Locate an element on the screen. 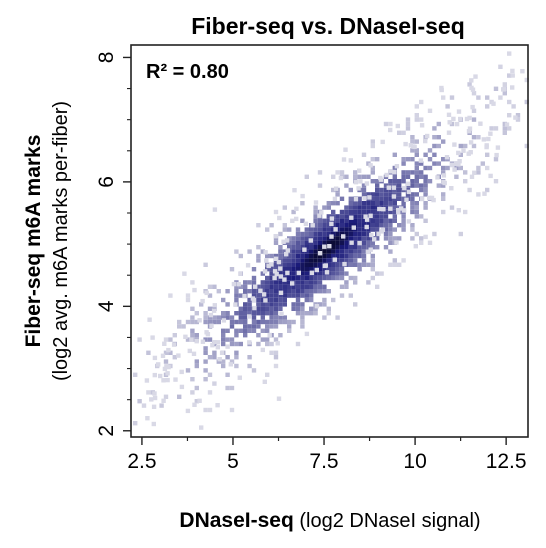 This screenshot has width=546, height=548. y-tick-label: 2 is located at coordinates (106, 431).